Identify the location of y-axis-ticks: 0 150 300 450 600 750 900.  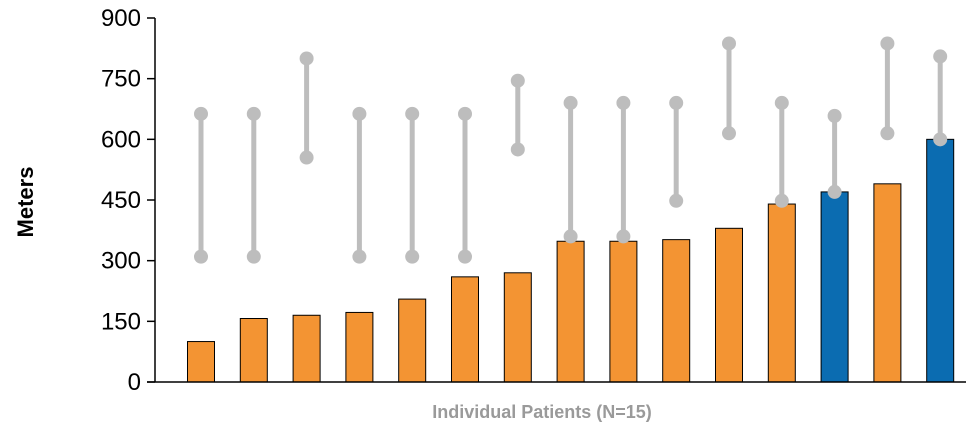
(128, 200).